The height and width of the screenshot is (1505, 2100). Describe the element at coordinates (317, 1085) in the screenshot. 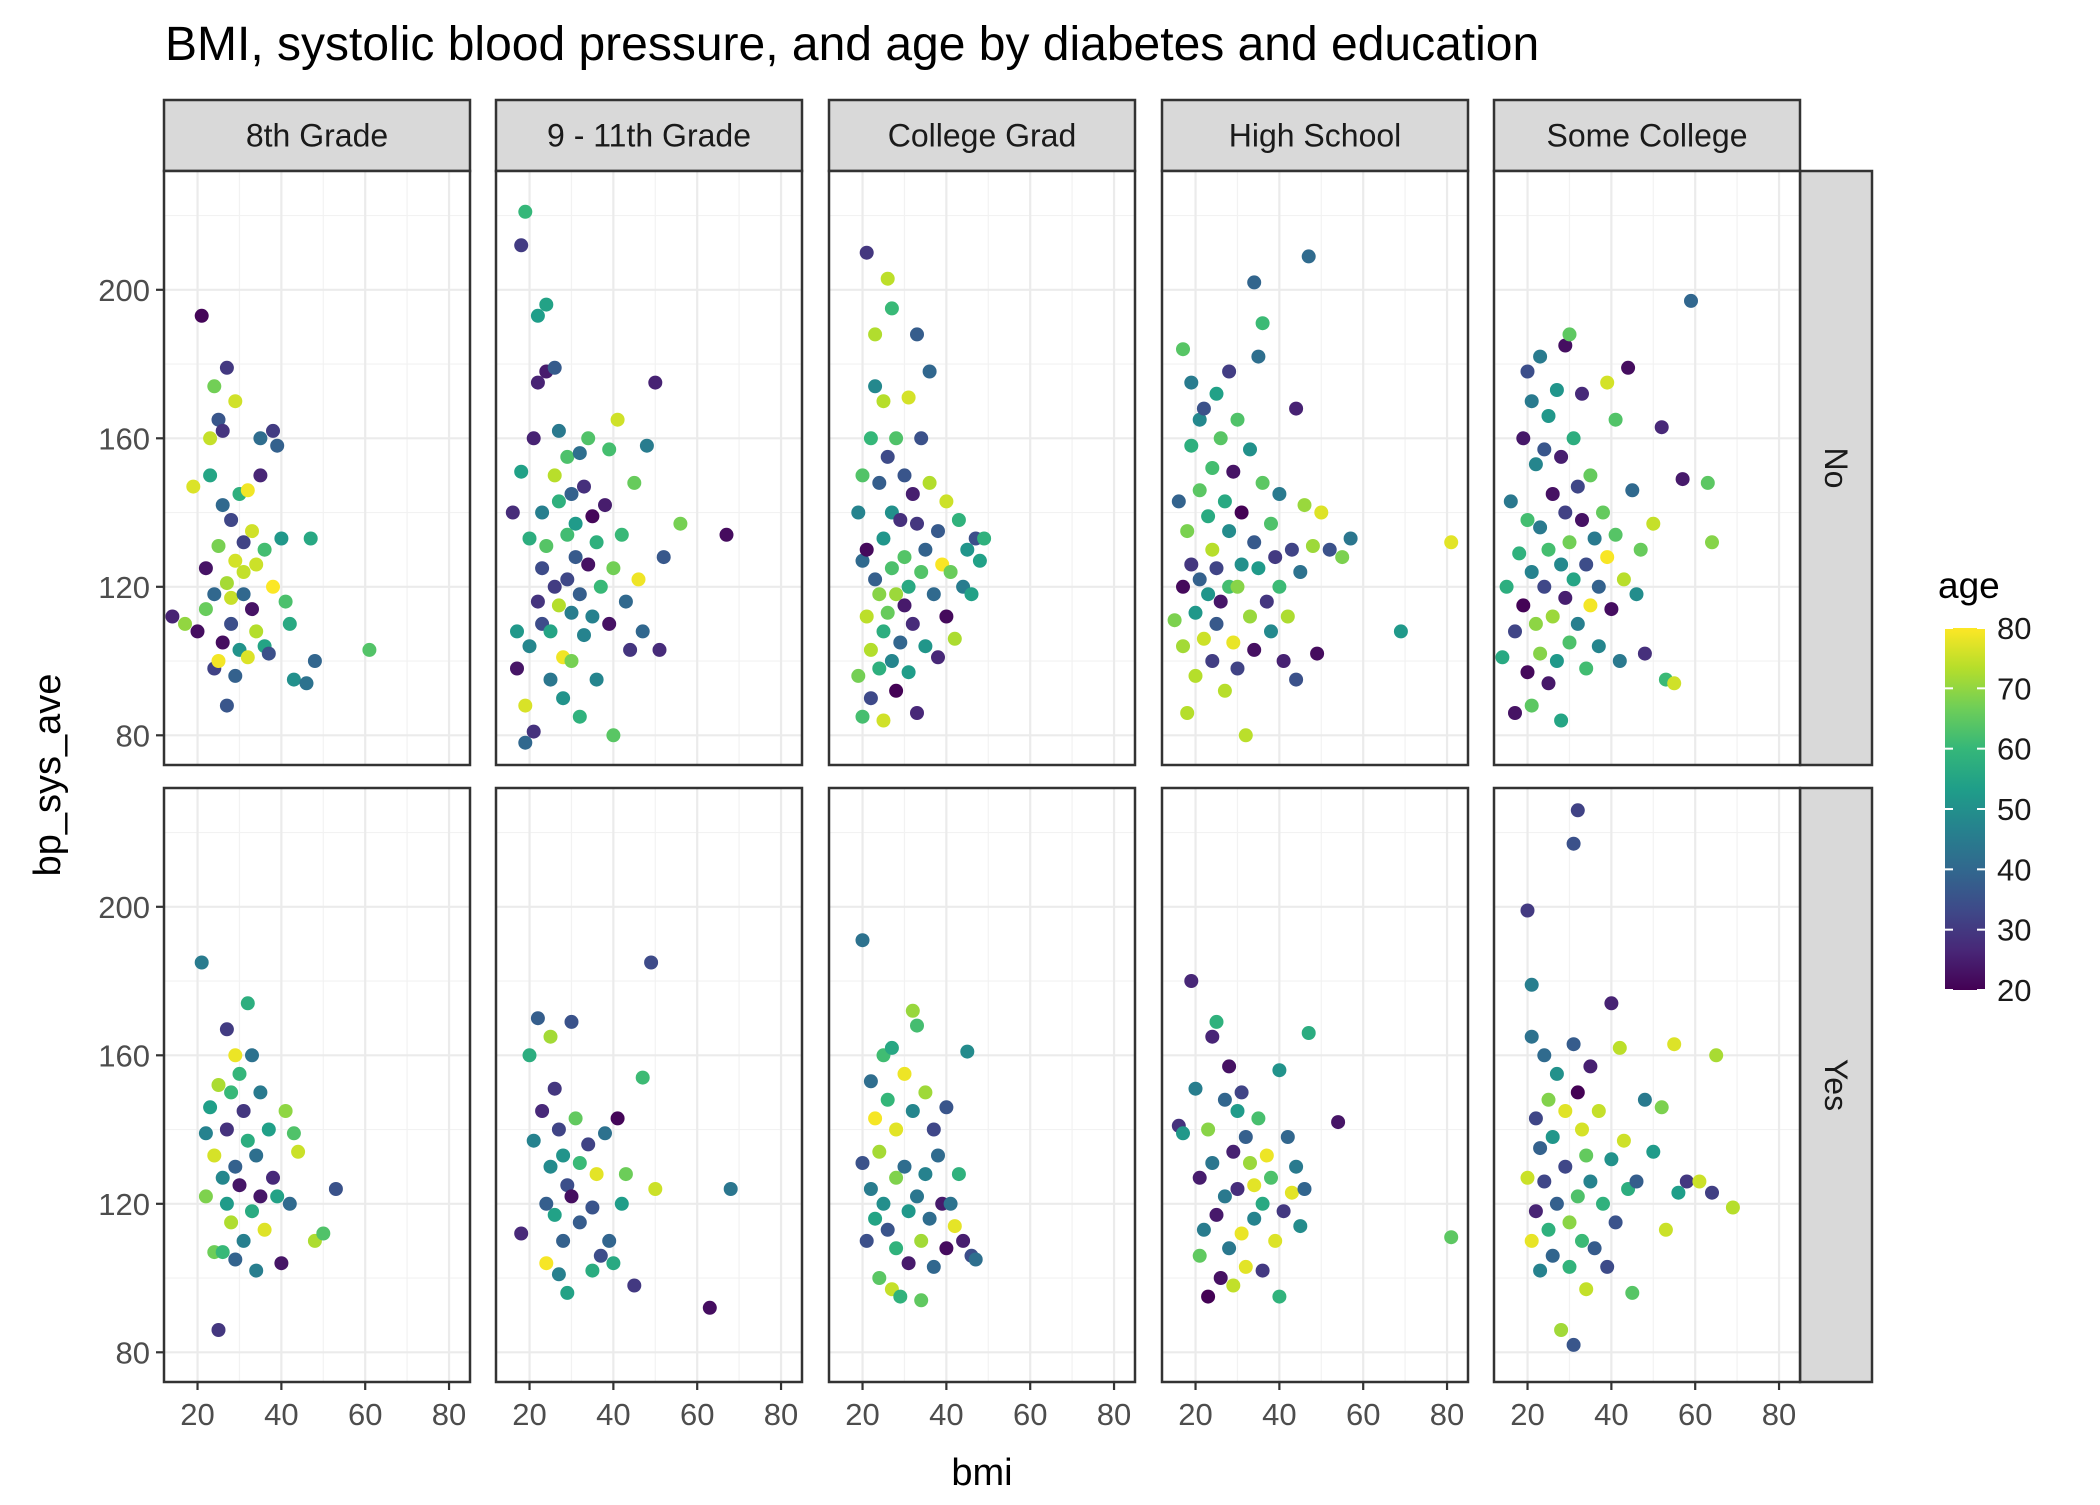

I see `panel-background` at that location.